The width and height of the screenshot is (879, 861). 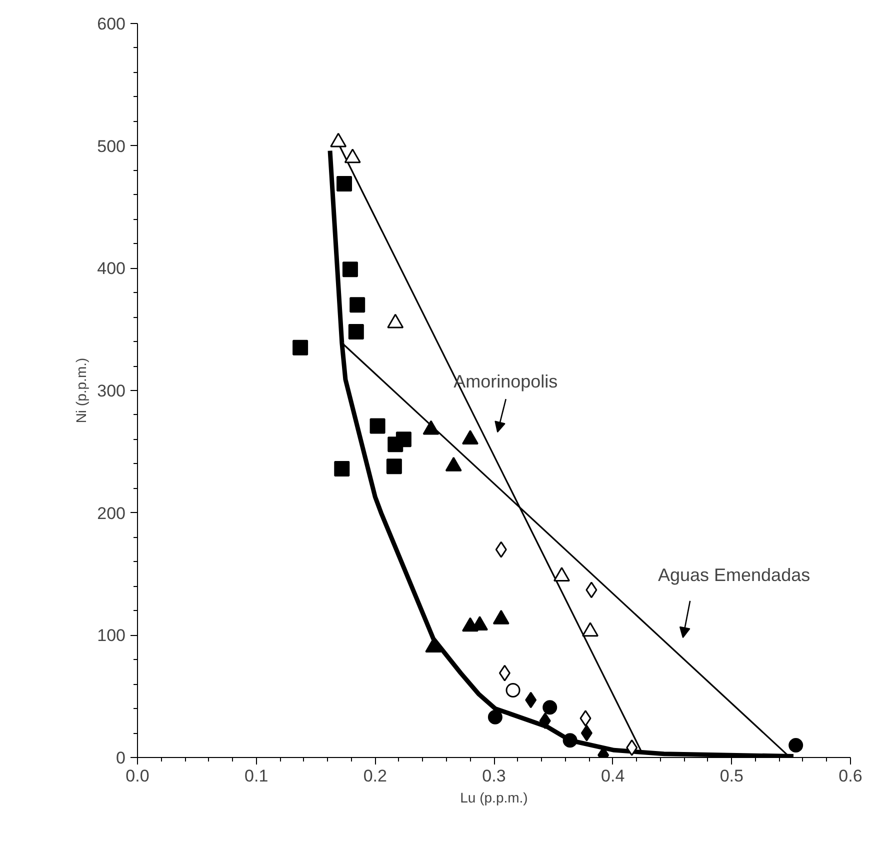 I want to click on y-axis-title: Ni (p.p.m.), so click(x=81, y=391).